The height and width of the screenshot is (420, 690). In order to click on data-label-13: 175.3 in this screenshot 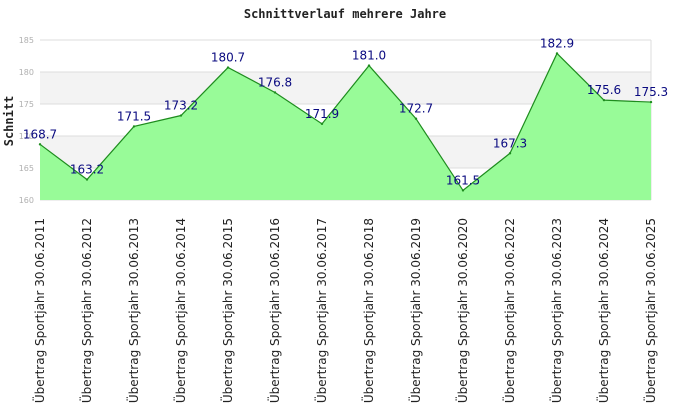, I will do `click(651, 92)`.